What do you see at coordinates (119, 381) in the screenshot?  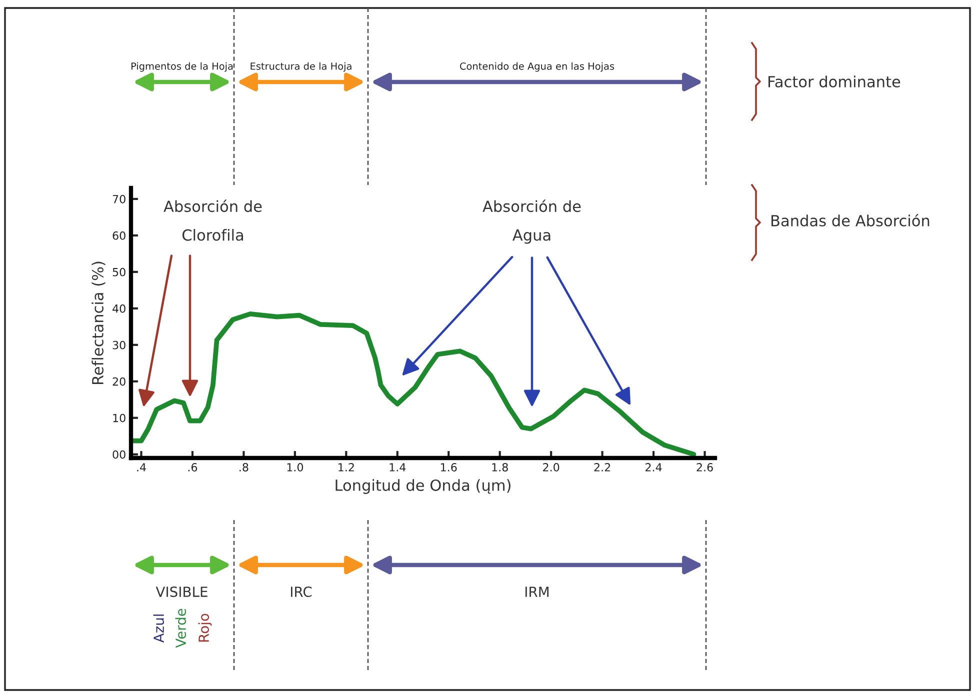 I see `y-tick-label: 20` at bounding box center [119, 381].